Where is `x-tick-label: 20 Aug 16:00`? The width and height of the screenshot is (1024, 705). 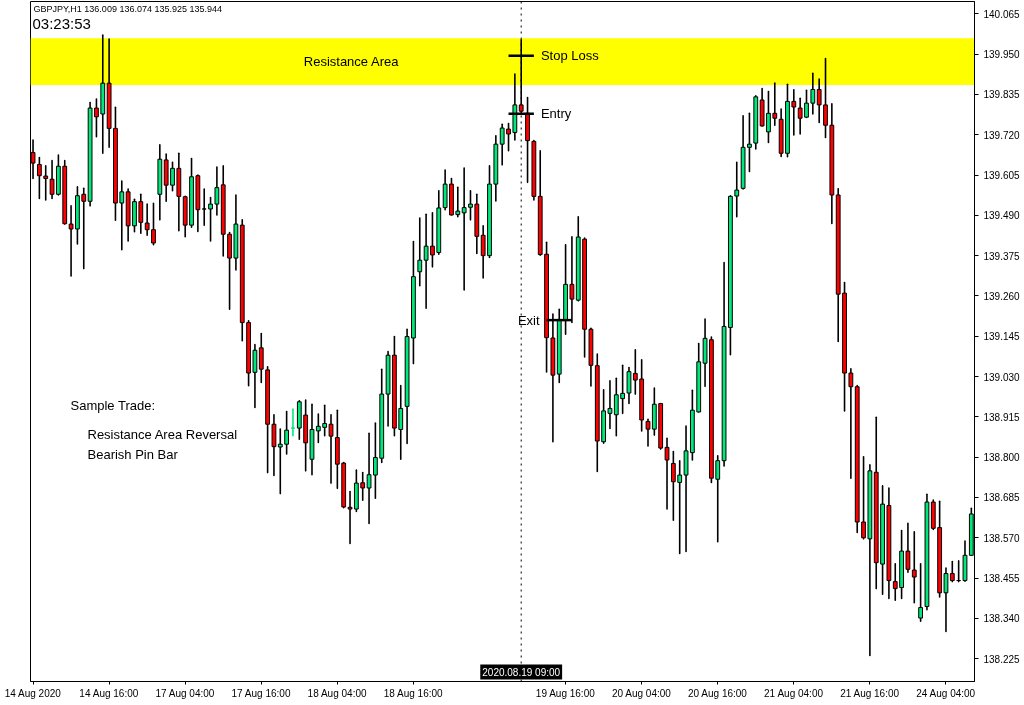
x-tick-label: 20 Aug 16:00 is located at coordinates (717, 693).